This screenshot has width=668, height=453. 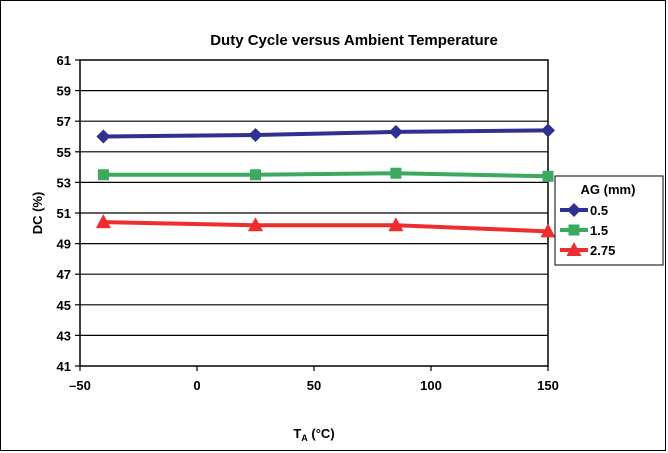 I want to click on y-tick-label: 43, so click(x=64, y=335).